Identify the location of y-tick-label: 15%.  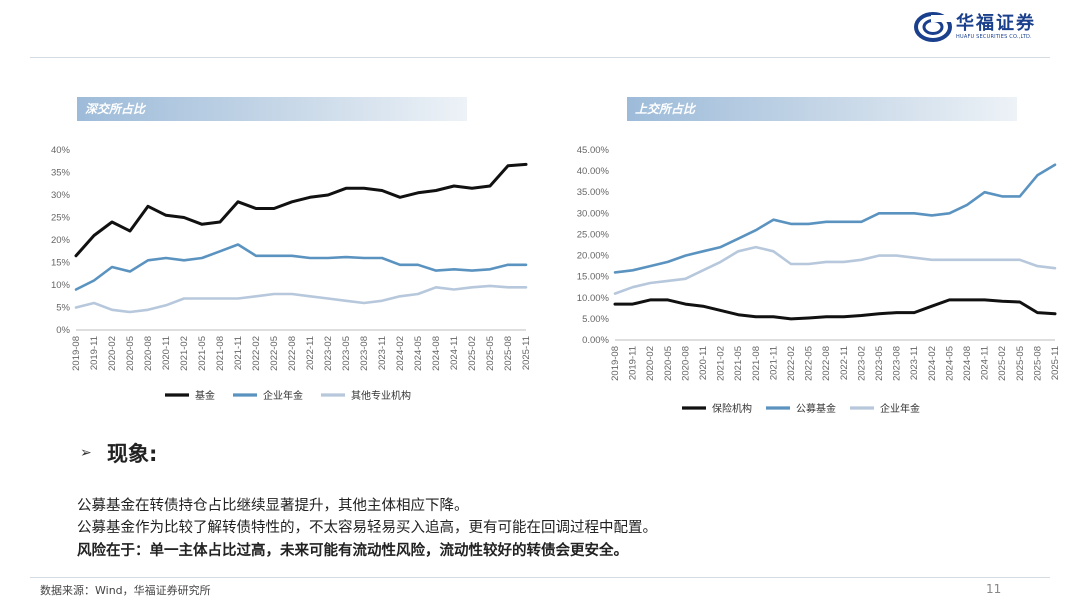
(61, 263).